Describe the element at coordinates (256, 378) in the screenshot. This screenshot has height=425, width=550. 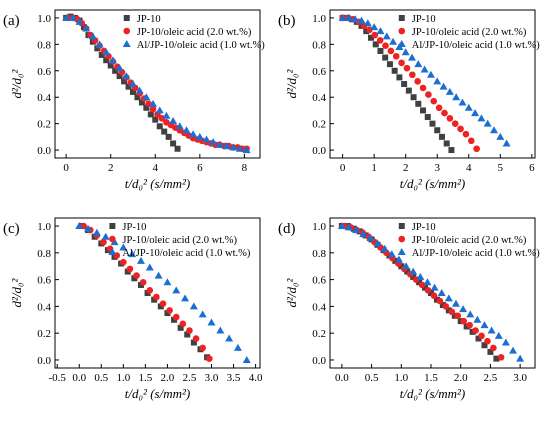
I see `x-tick-label: 4.0` at that location.